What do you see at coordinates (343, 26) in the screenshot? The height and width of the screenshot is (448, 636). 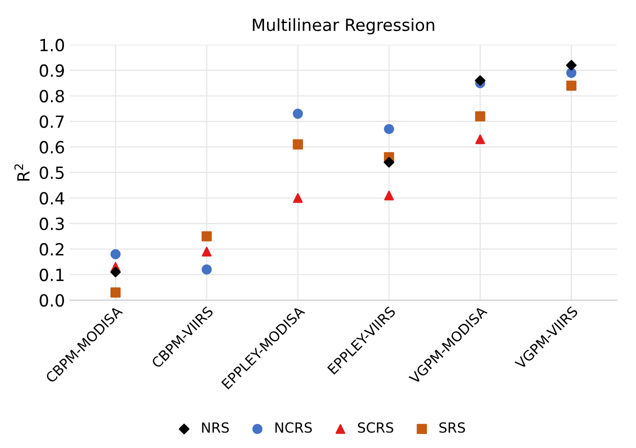 I see `chart-title: Multilinear Regression` at bounding box center [343, 26].